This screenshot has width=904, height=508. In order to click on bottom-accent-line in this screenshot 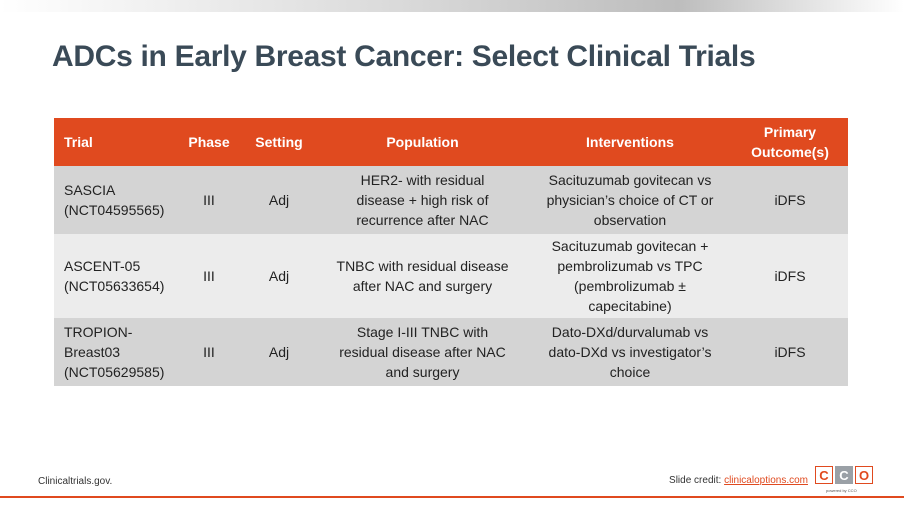, I will do `click(452, 497)`.